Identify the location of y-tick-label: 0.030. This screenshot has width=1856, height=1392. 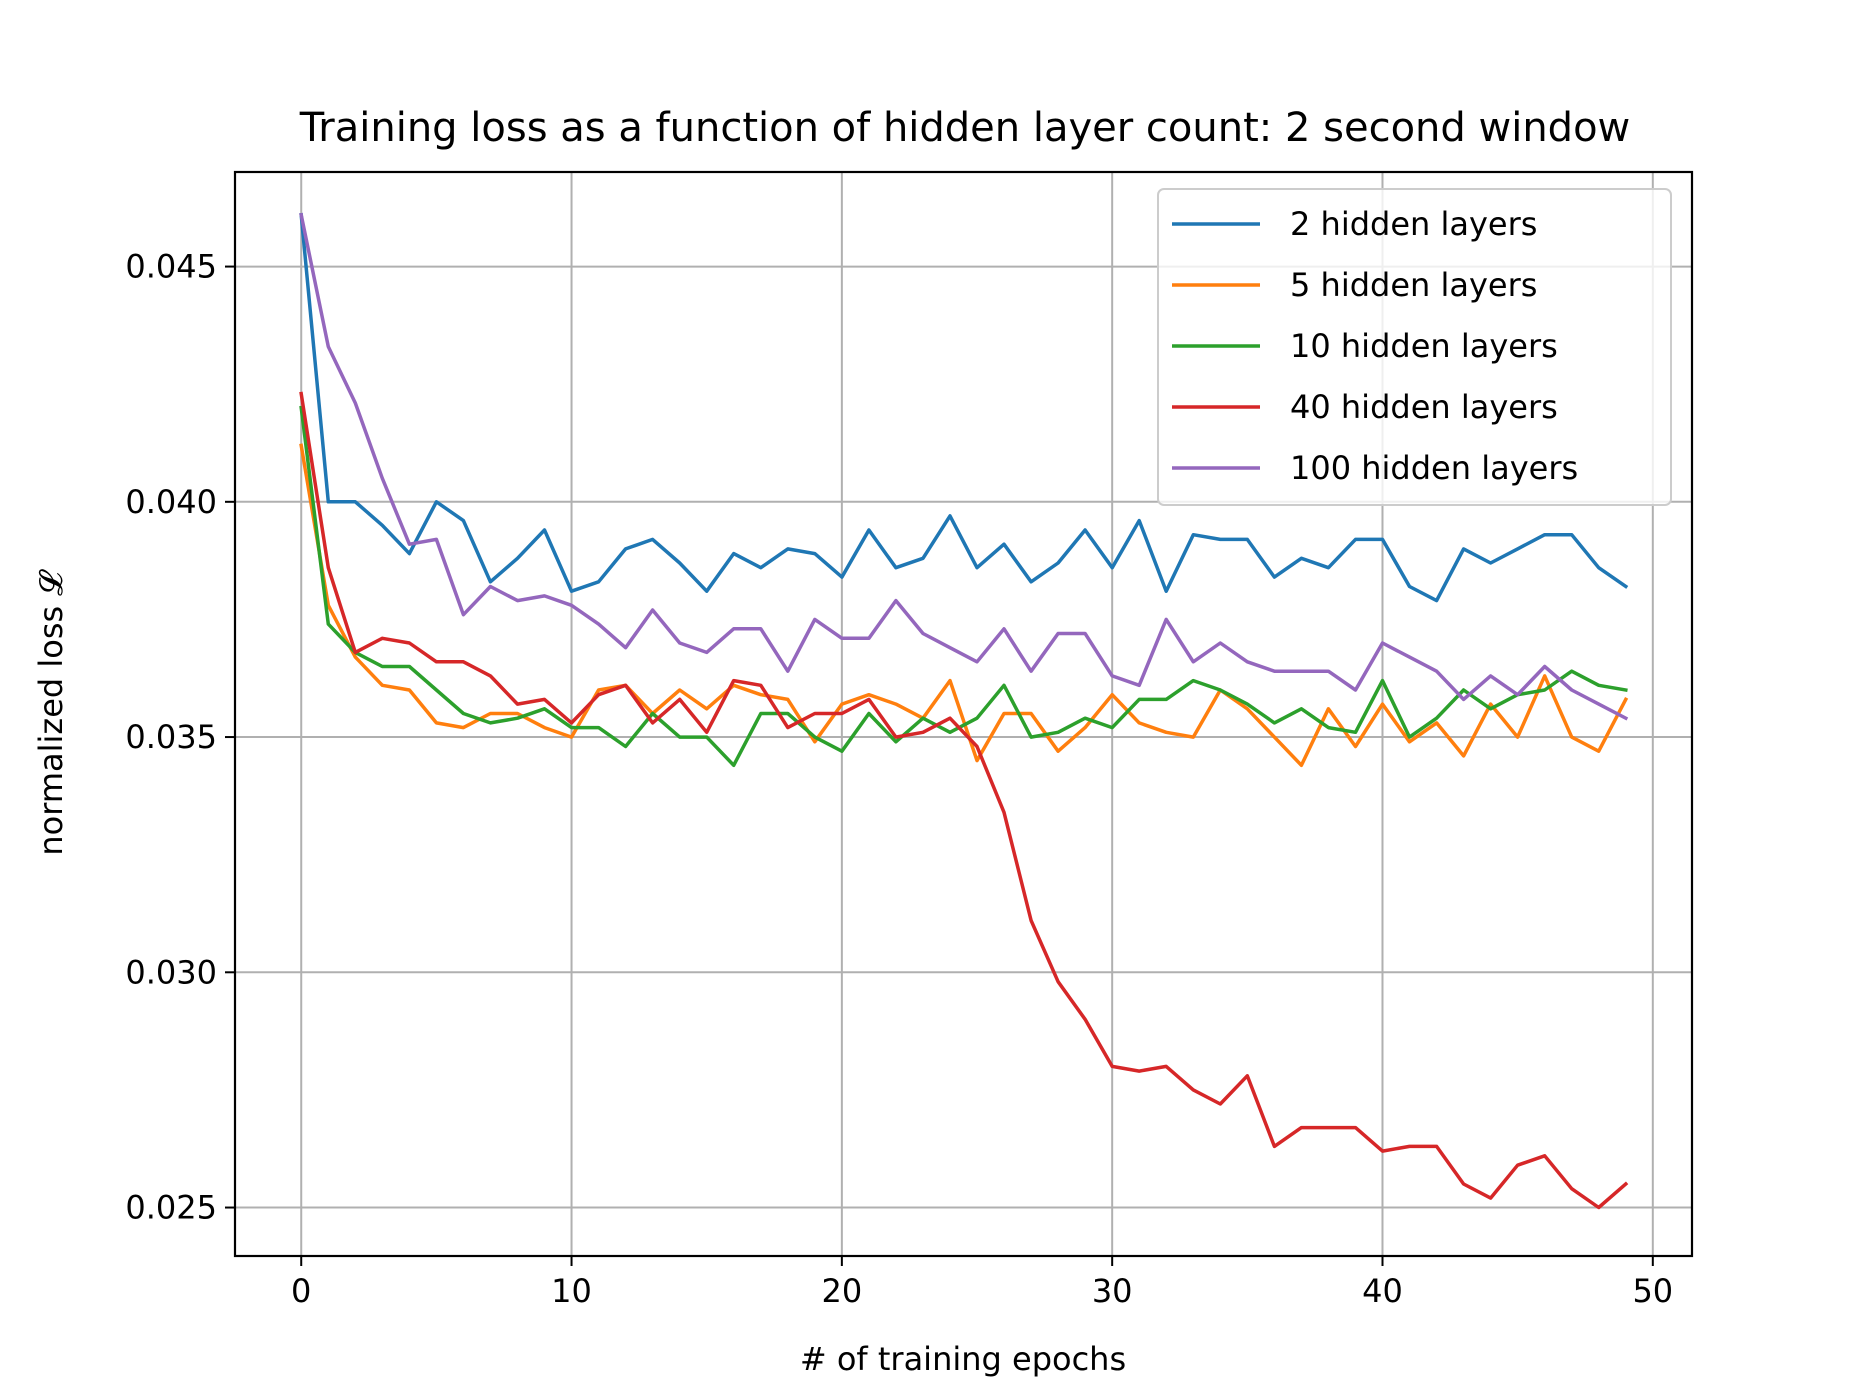
(171, 972).